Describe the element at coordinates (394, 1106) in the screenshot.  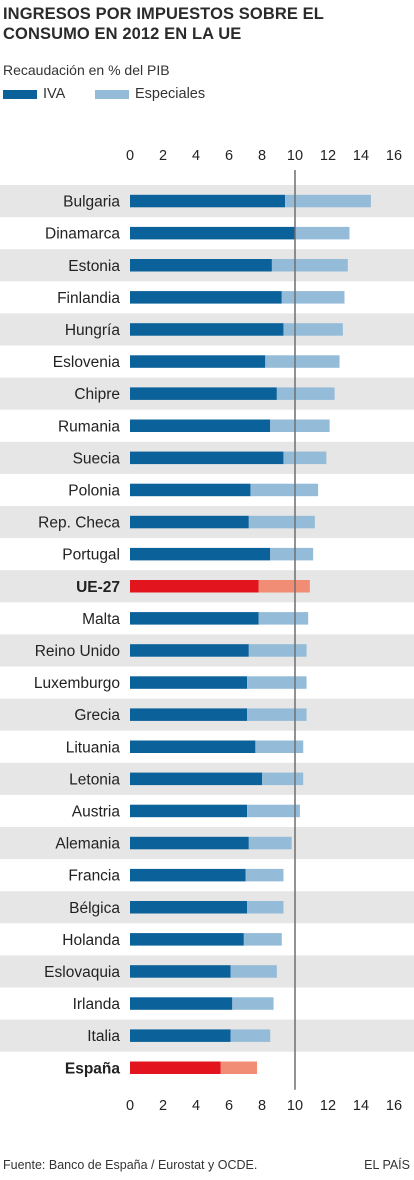
I see `tick-label-bottom: 16` at that location.